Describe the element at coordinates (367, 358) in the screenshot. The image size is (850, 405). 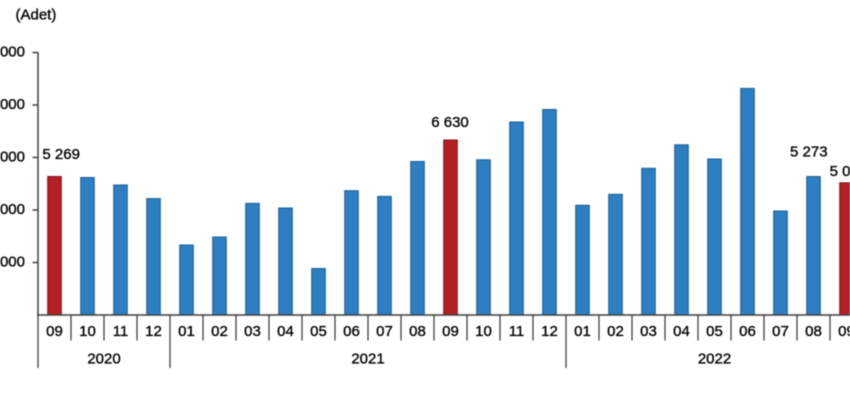
I see `svg-text: 2021` at that location.